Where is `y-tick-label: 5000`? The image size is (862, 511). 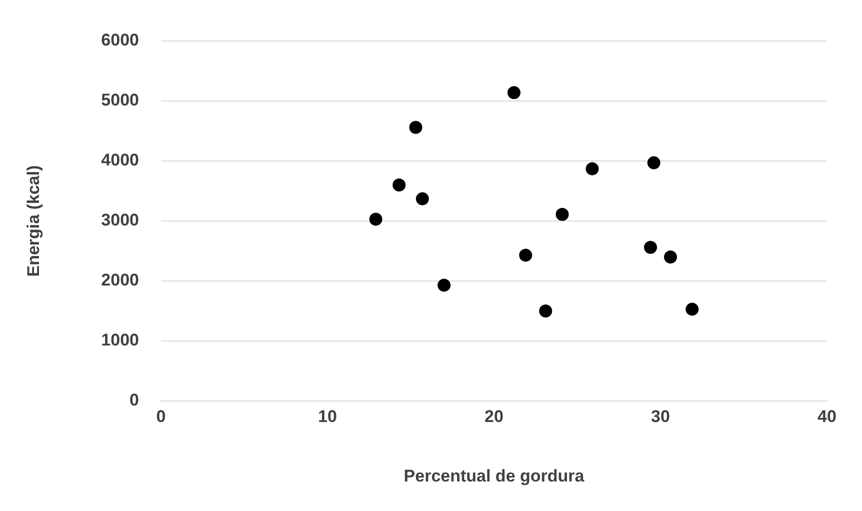 y-tick-label: 5000 is located at coordinates (120, 100).